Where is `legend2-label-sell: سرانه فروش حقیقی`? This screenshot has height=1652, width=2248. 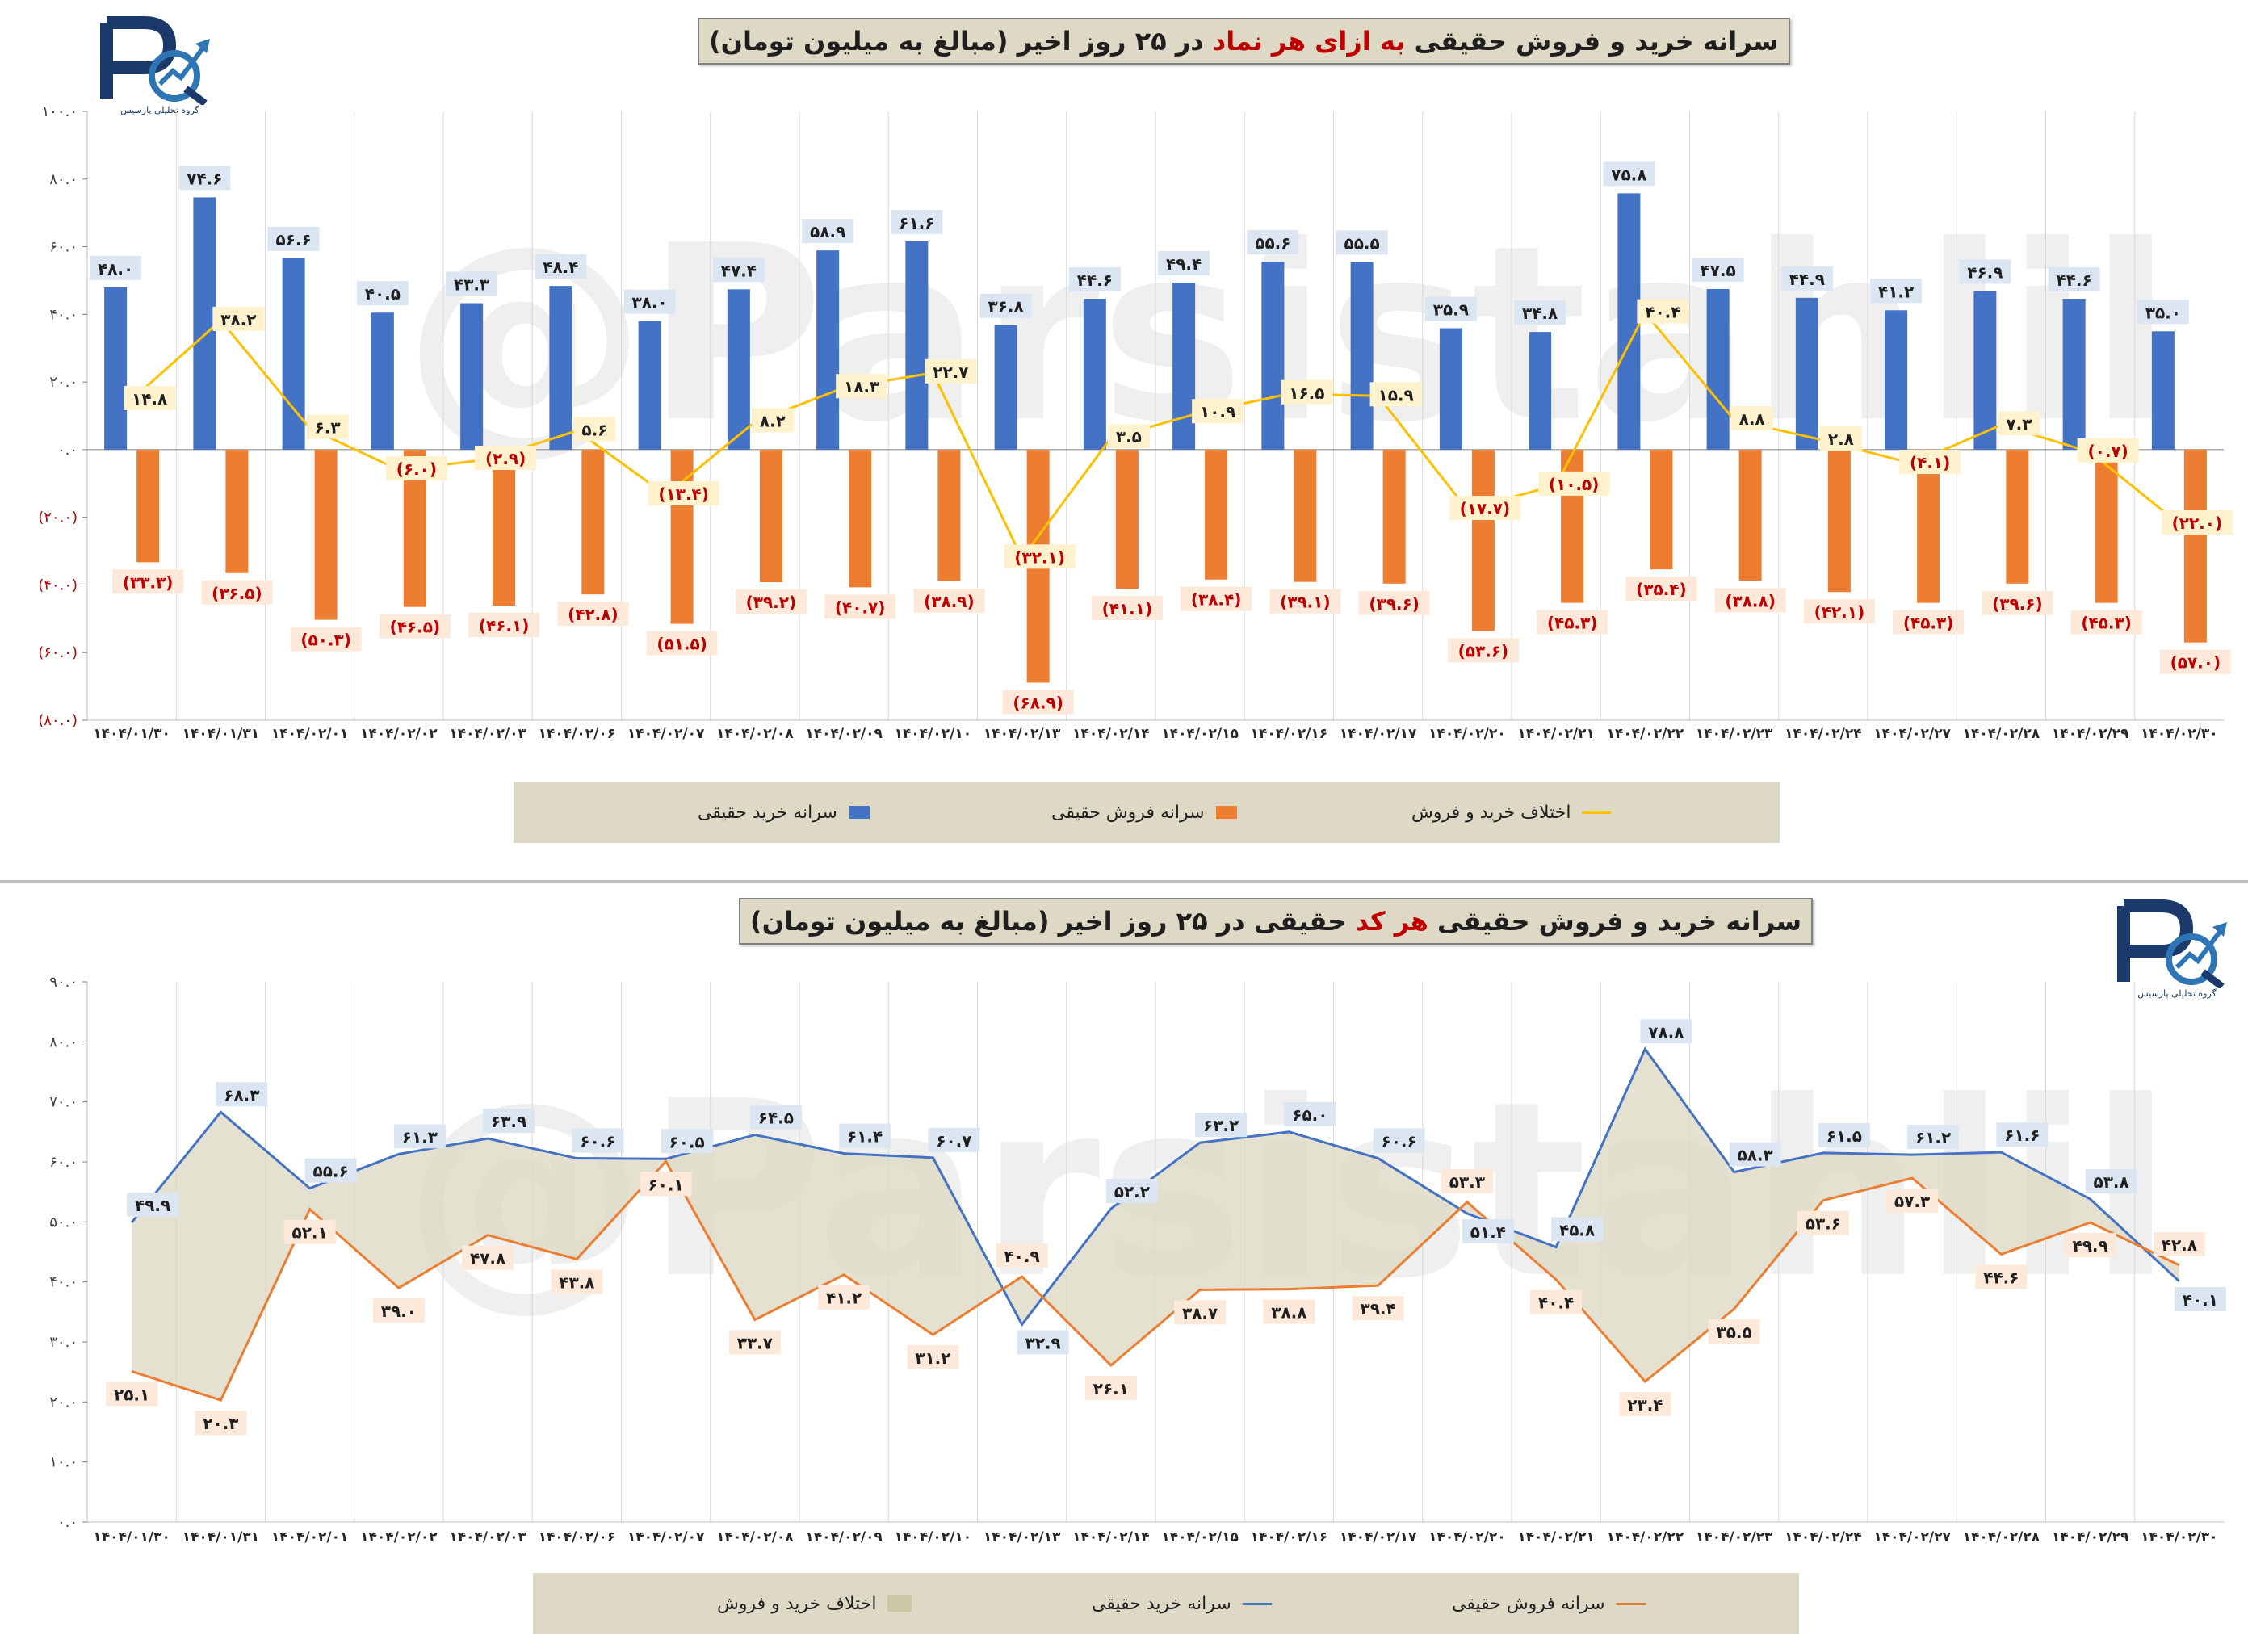
legend2-label-sell: سرانه فروش حقیقی is located at coordinates (1528, 1603).